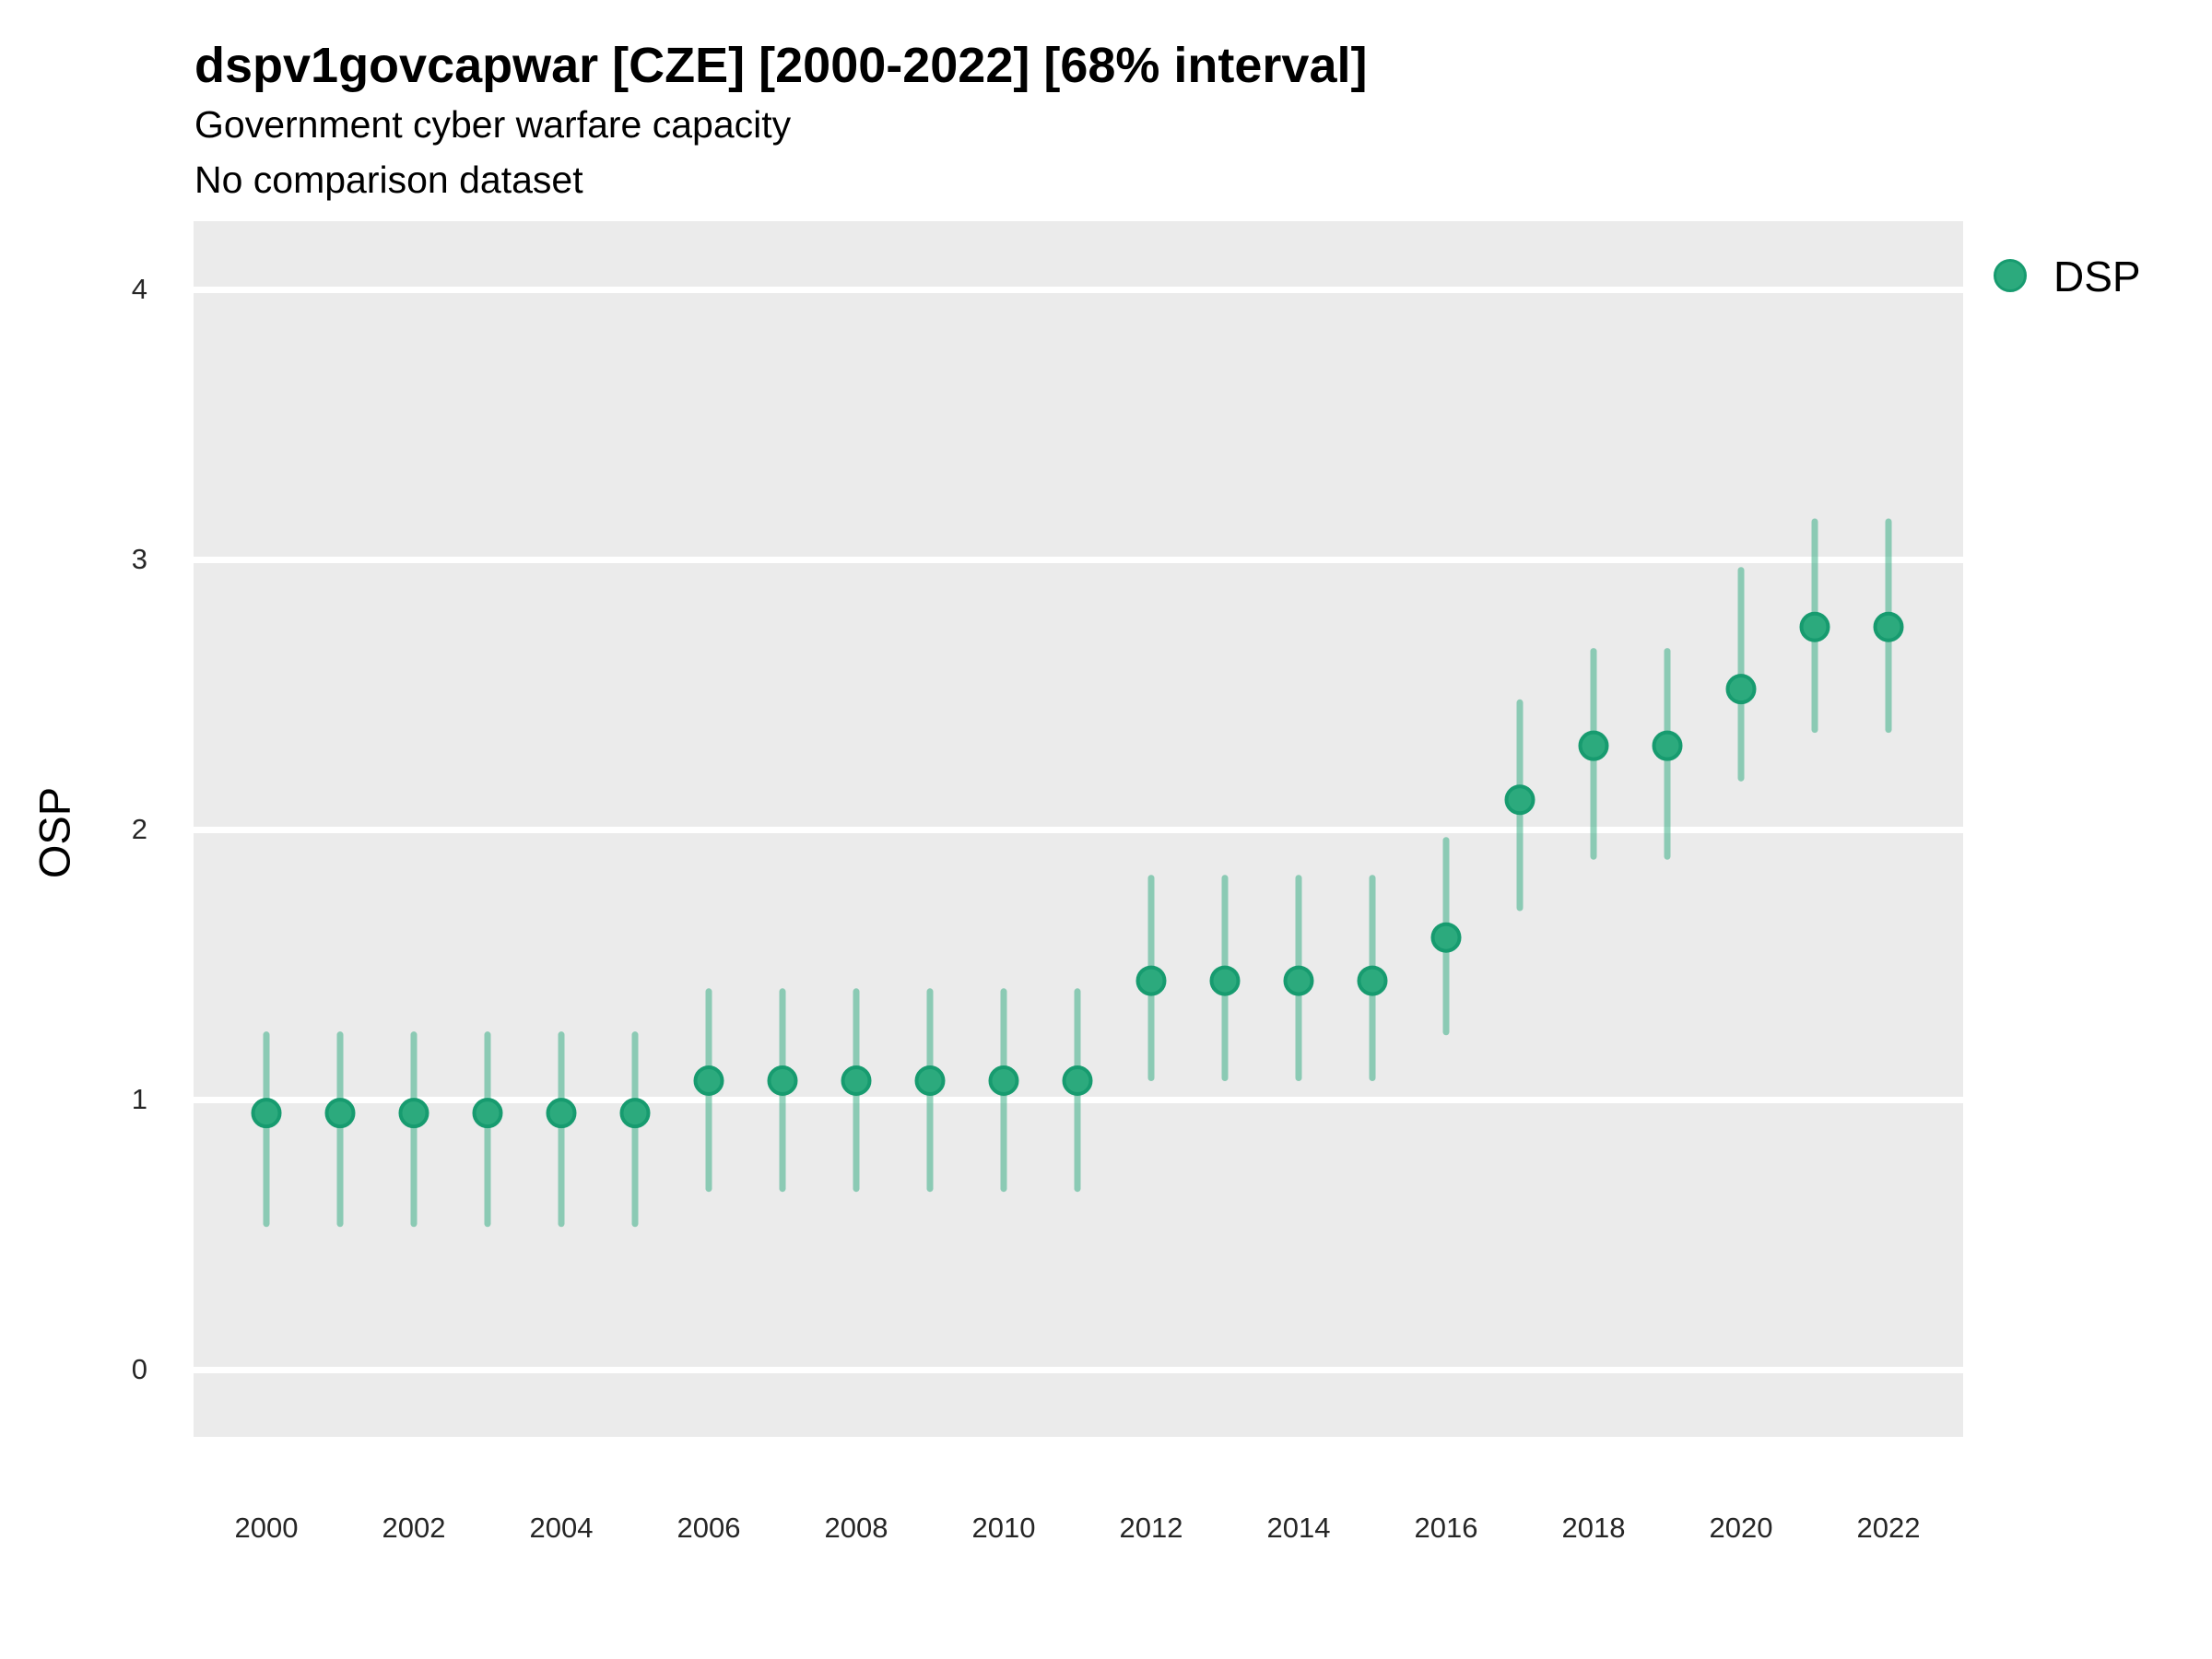 The image size is (2212, 1659). I want to click on x-tick-label-2020: 2020, so click(1741, 1528).